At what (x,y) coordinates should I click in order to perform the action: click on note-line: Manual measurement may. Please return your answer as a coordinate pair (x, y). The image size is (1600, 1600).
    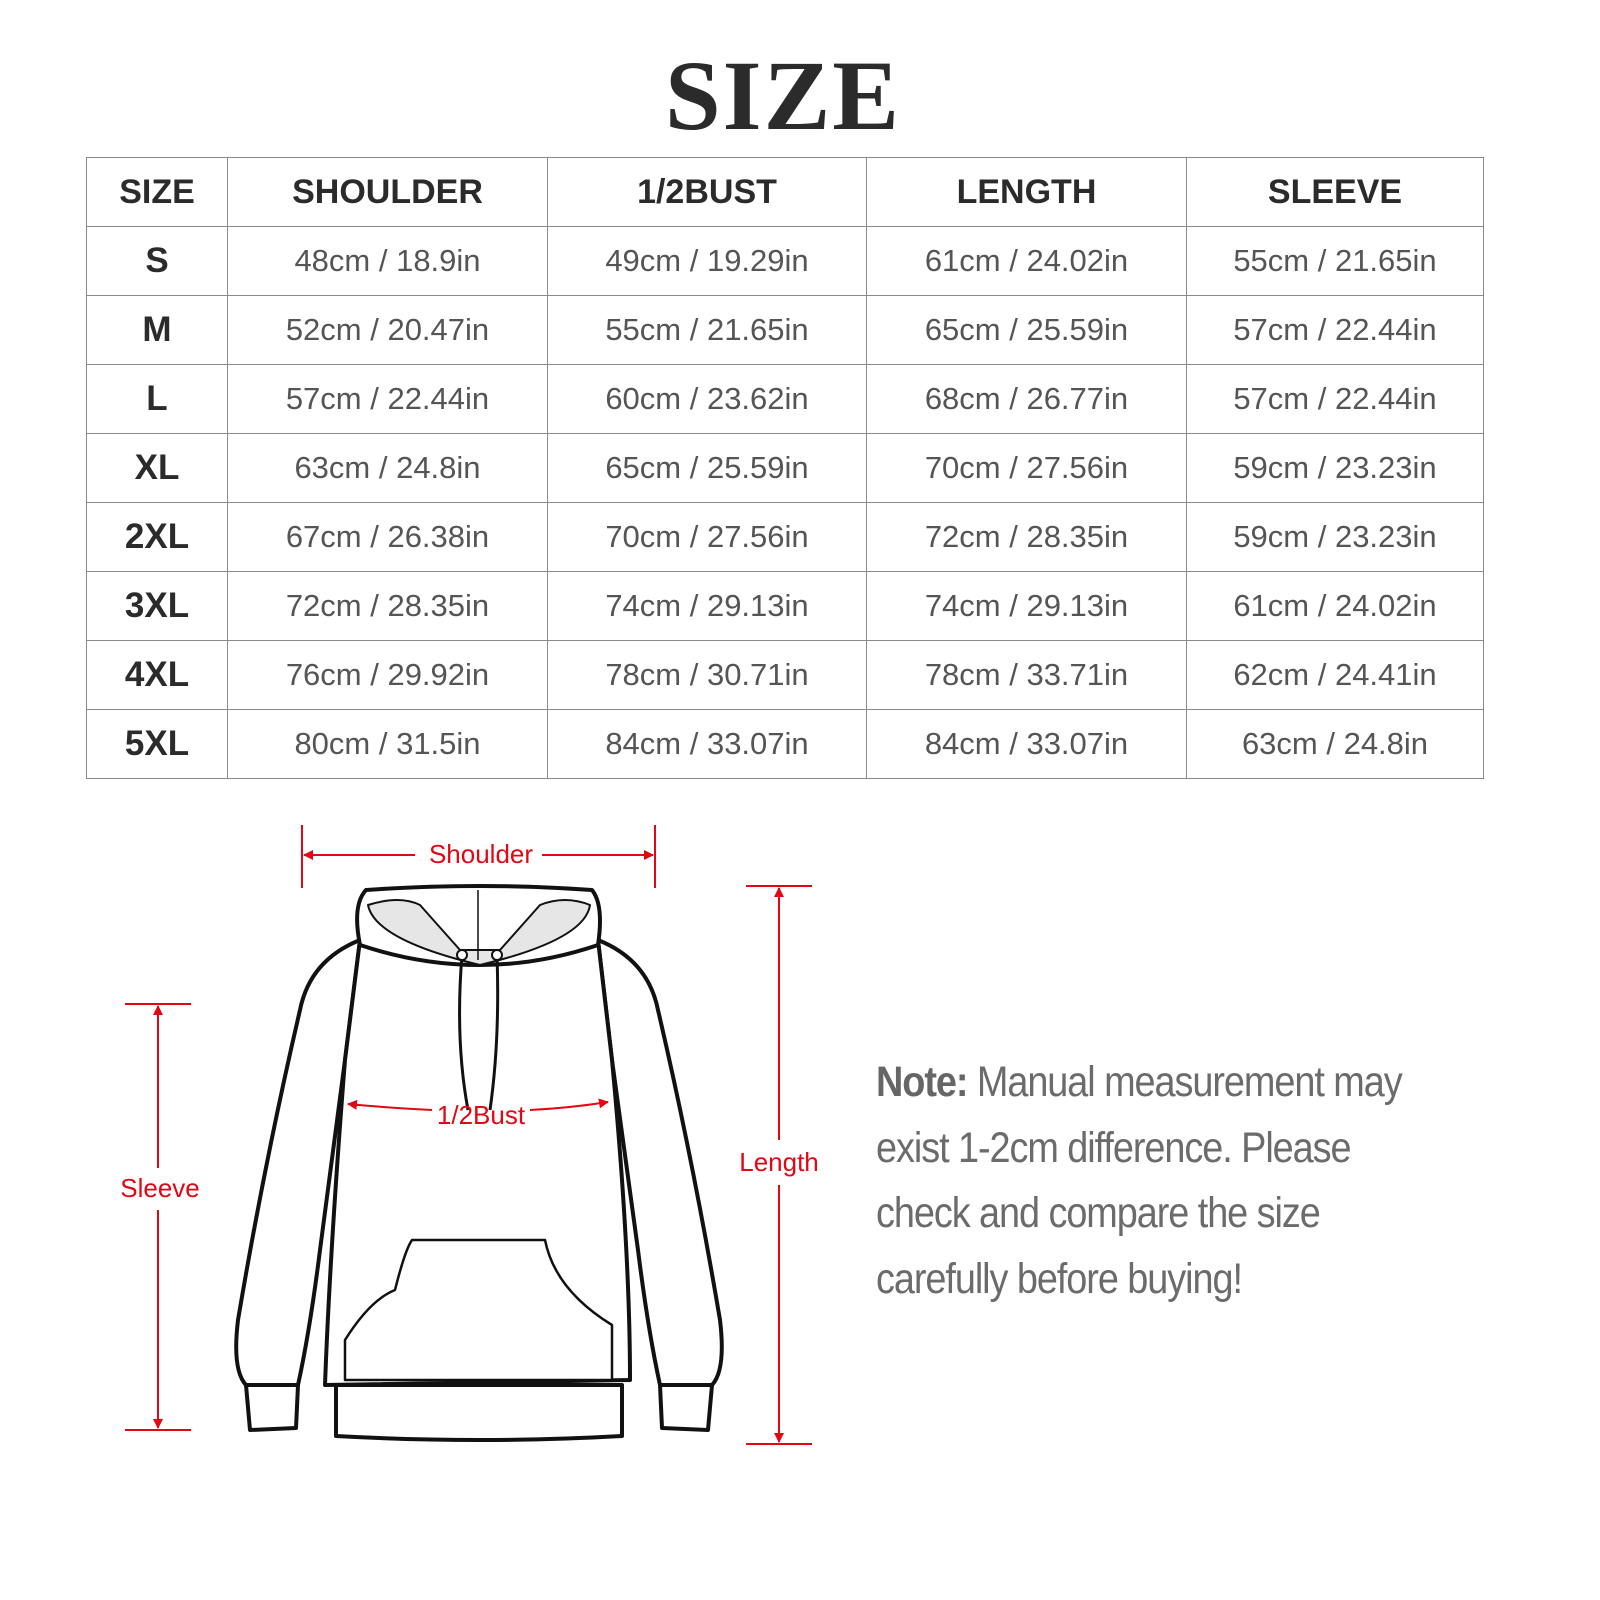
    Looking at the image, I should click on (1185, 1082).